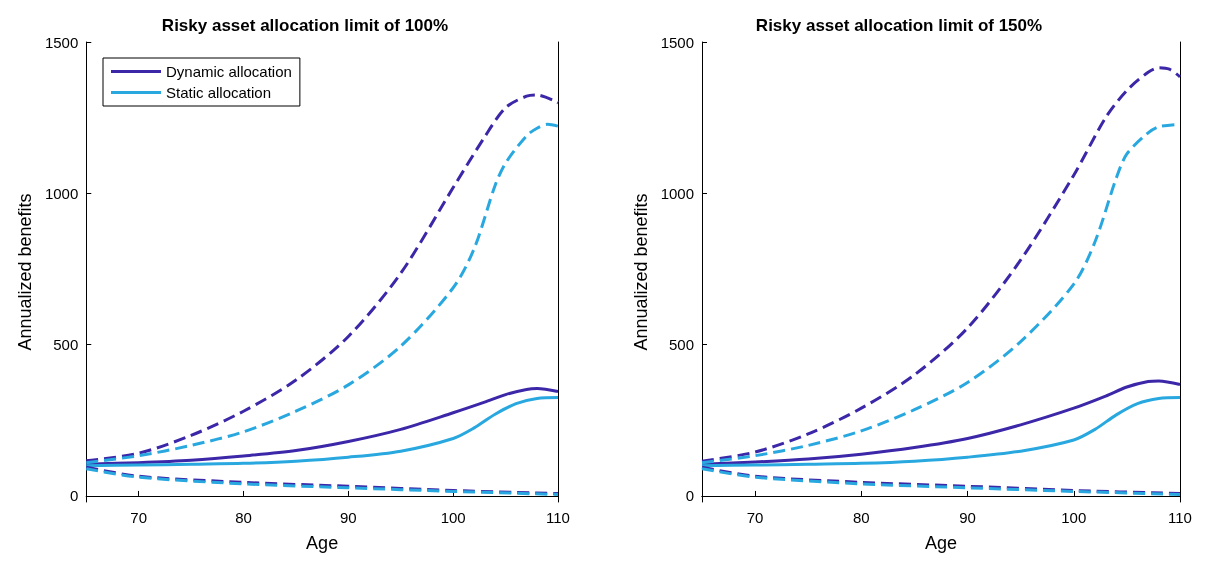  What do you see at coordinates (229, 71) in the screenshot?
I see `legend-label: Dynamic allocation` at bounding box center [229, 71].